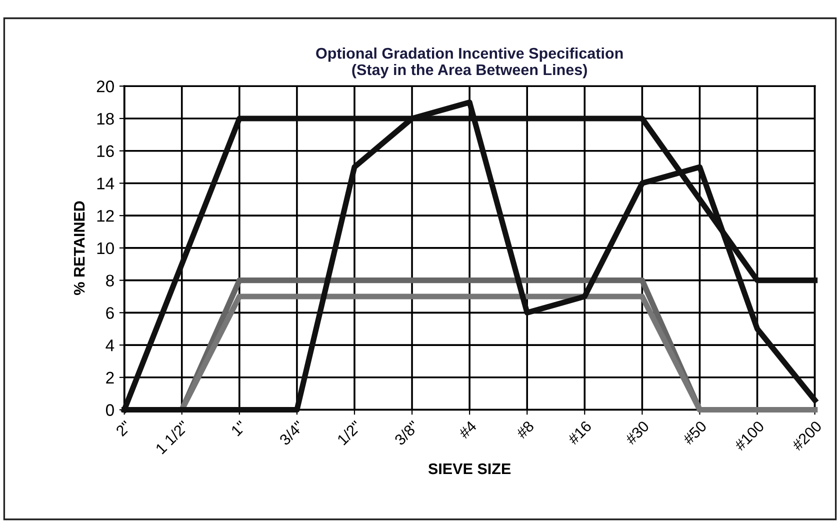  I want to click on x-tick-label: #16, so click(579, 433).